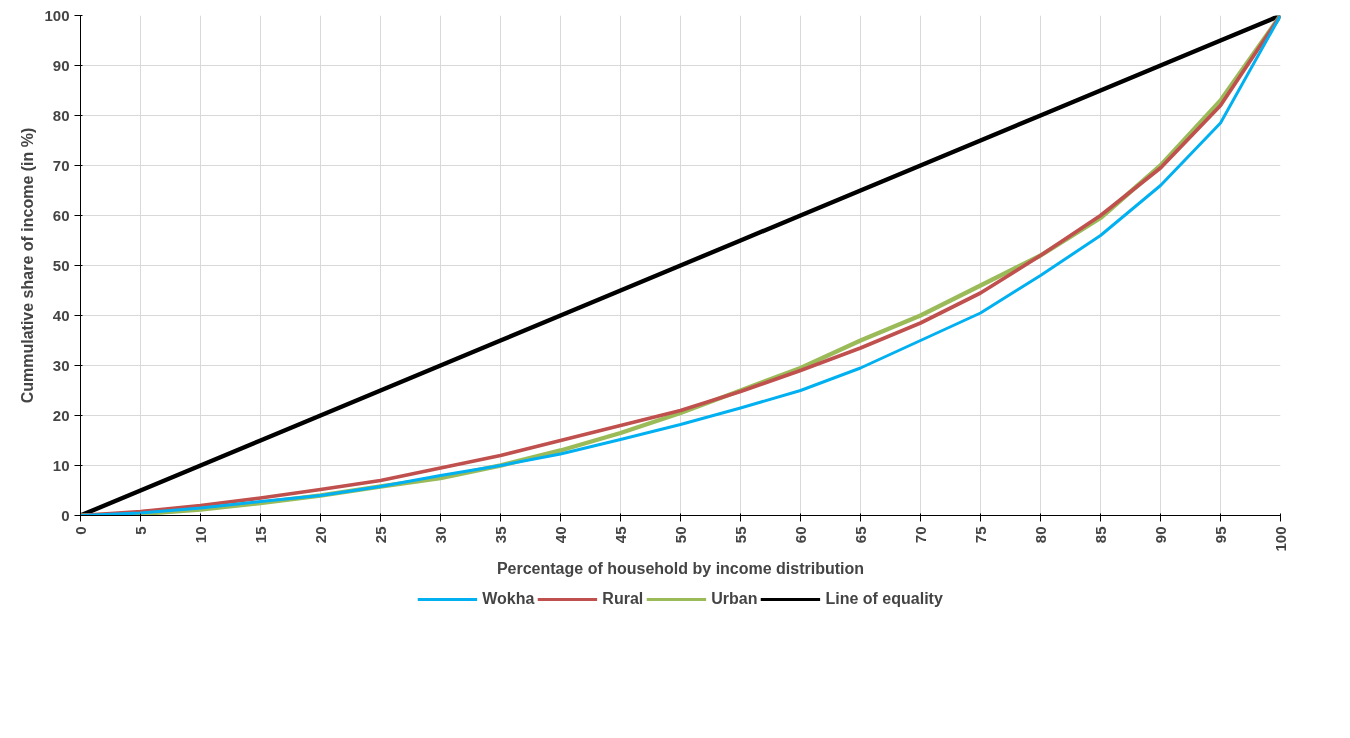 The width and height of the screenshot is (1350, 738). I want to click on y-tick-label: 0, so click(65, 515).